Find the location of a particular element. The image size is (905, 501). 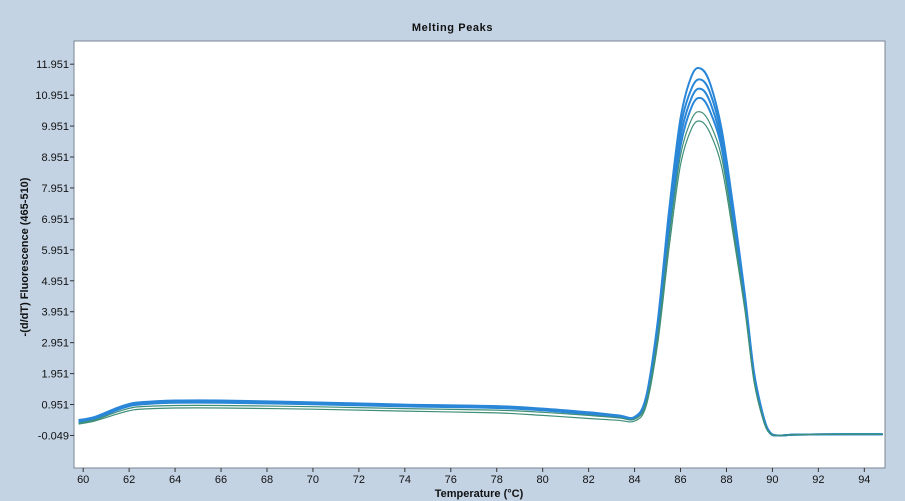

x-tick-label: 88 is located at coordinates (726, 480).